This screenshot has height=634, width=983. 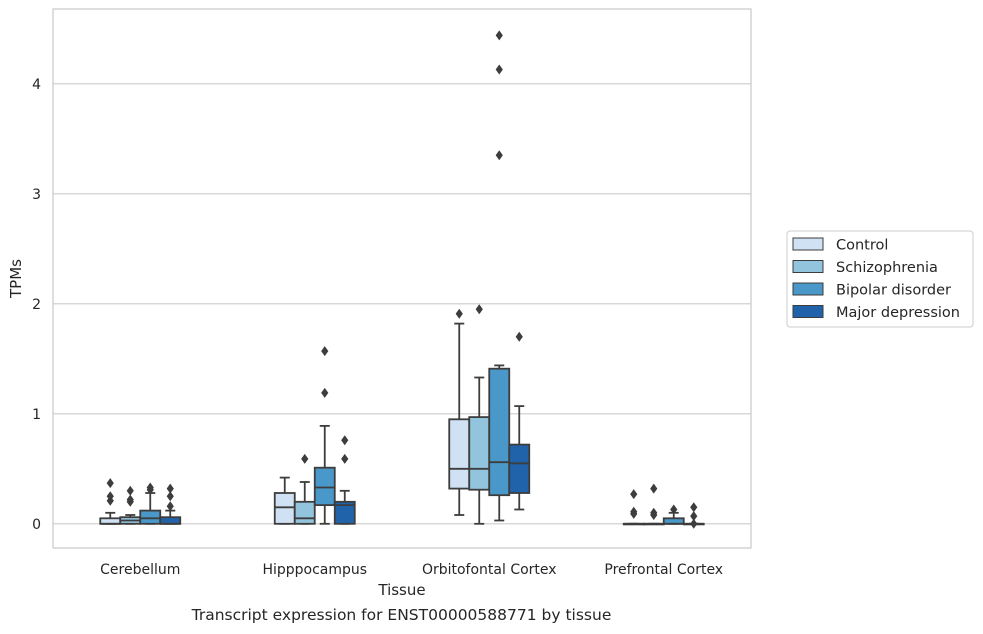 I want to click on x-axis-label: Tissue, so click(x=401, y=590).